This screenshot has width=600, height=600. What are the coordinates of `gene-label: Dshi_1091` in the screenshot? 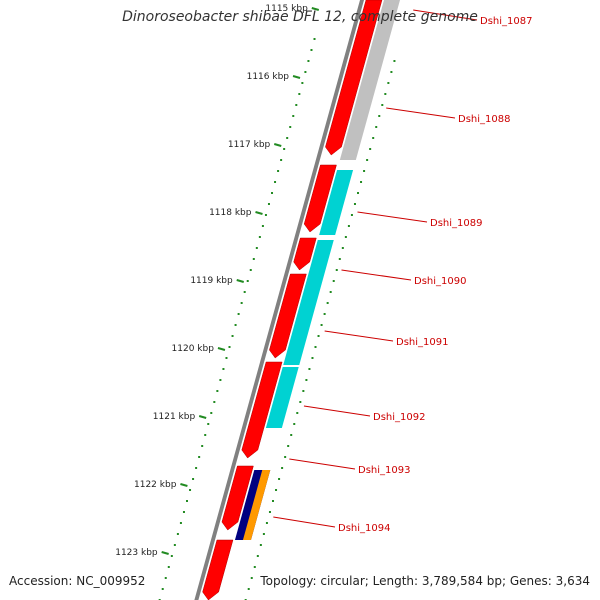 It's located at (422, 342).